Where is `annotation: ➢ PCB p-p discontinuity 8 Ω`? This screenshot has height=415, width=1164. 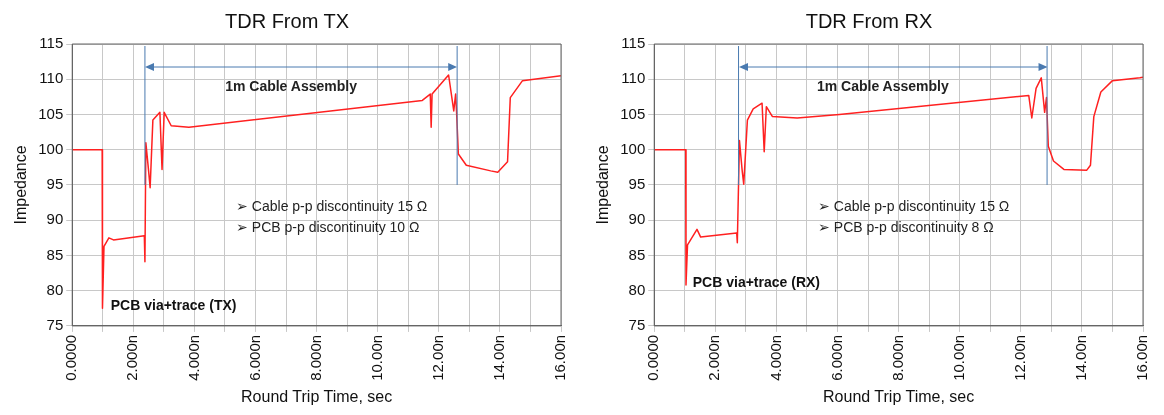 annotation: ➢ PCB p-p discontinuity 8 Ω is located at coordinates (905, 227).